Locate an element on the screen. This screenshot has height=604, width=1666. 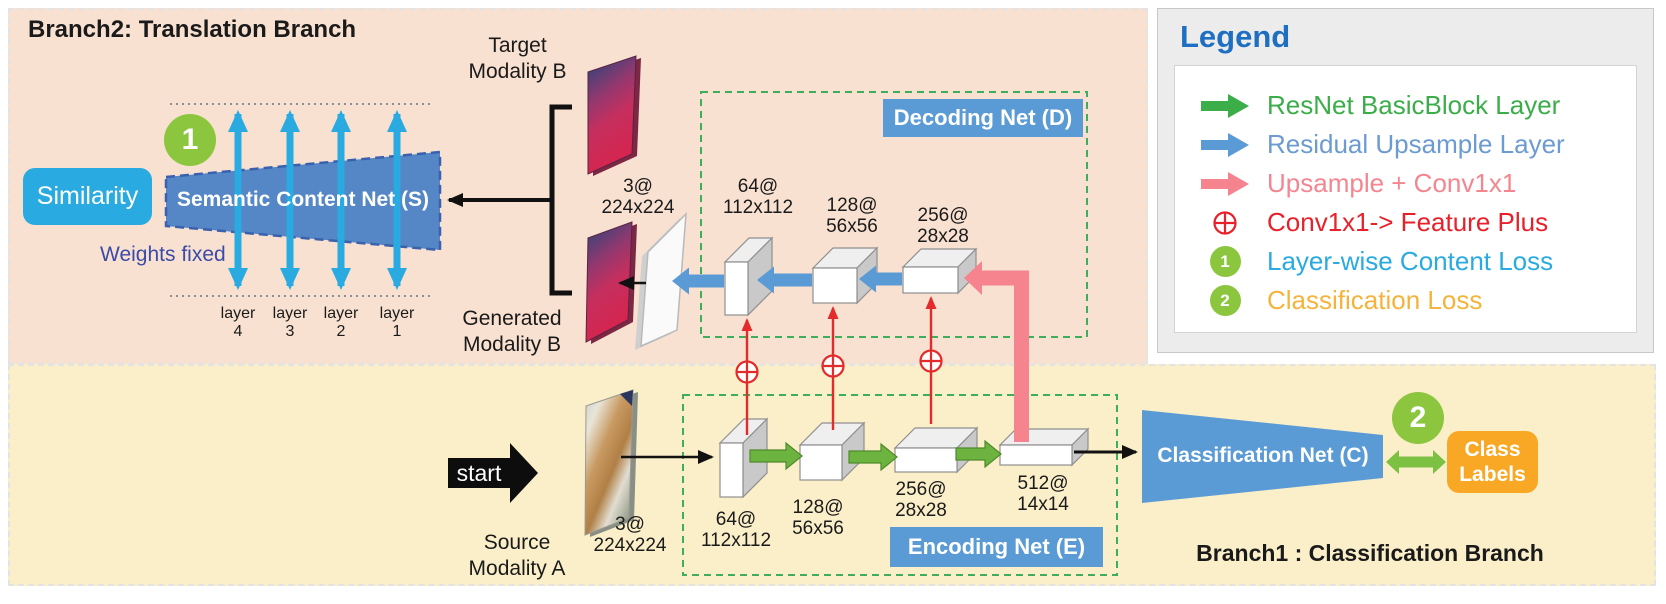
source-modality-label: Source Modality A is located at coordinates (517, 556).